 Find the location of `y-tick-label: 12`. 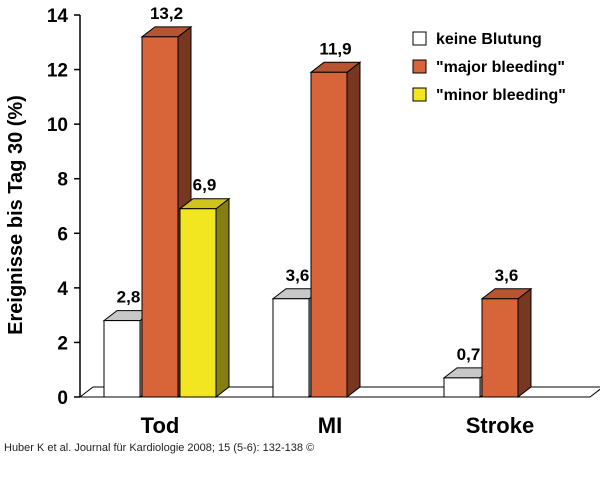

y-tick-label: 12 is located at coordinates (57, 71).